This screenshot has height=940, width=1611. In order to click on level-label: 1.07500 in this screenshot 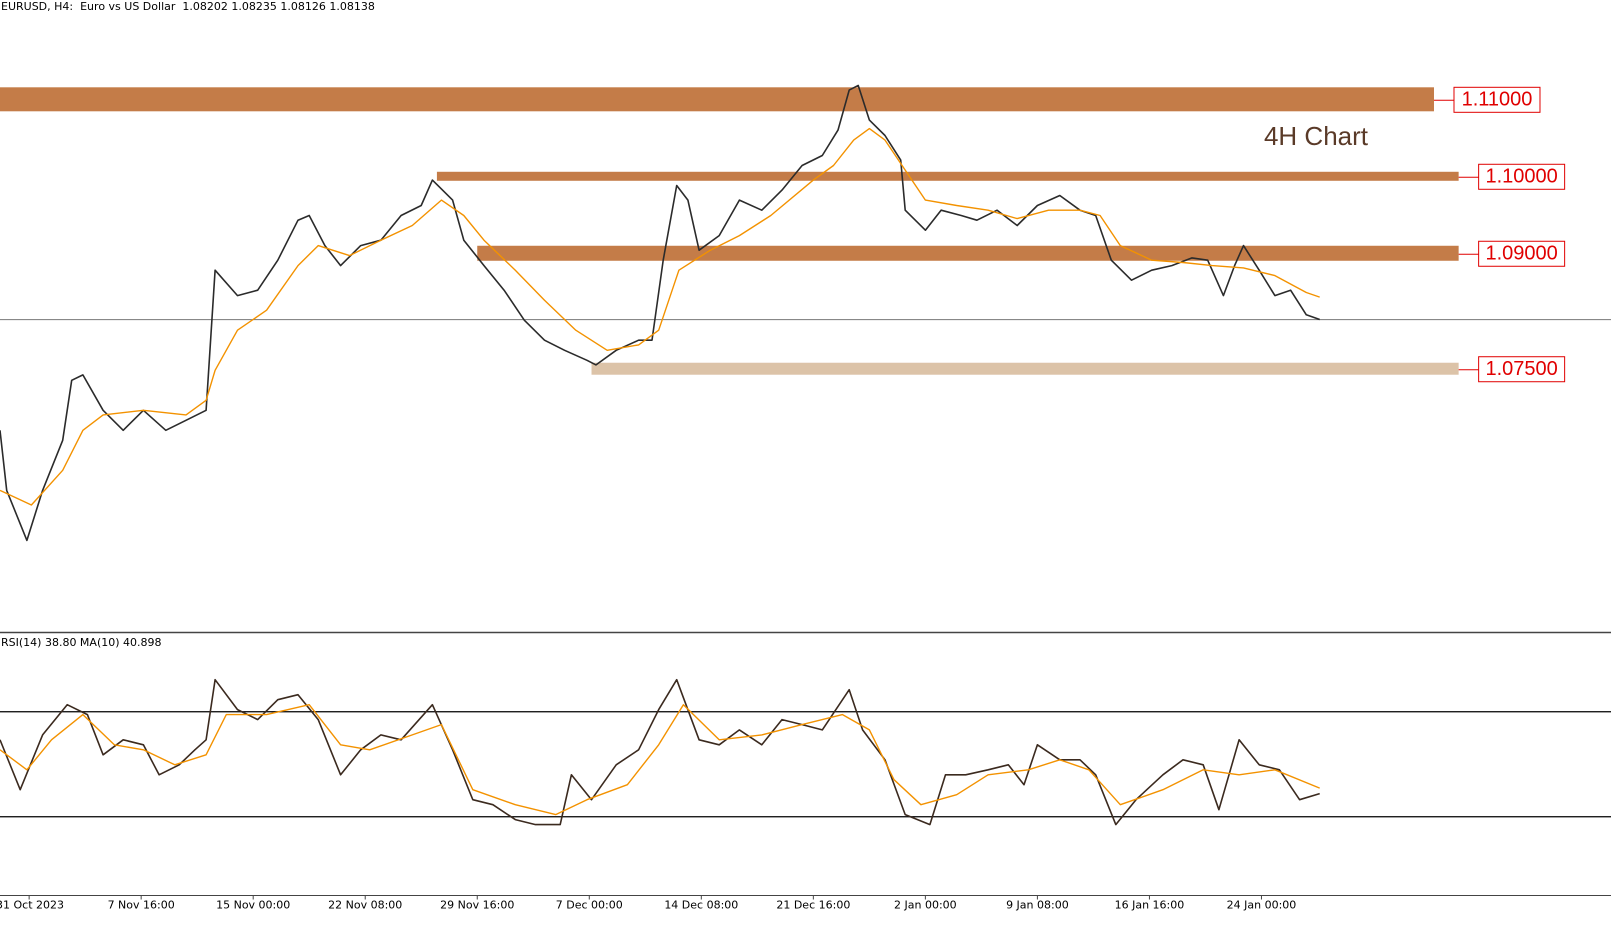, I will do `click(1521, 369)`.